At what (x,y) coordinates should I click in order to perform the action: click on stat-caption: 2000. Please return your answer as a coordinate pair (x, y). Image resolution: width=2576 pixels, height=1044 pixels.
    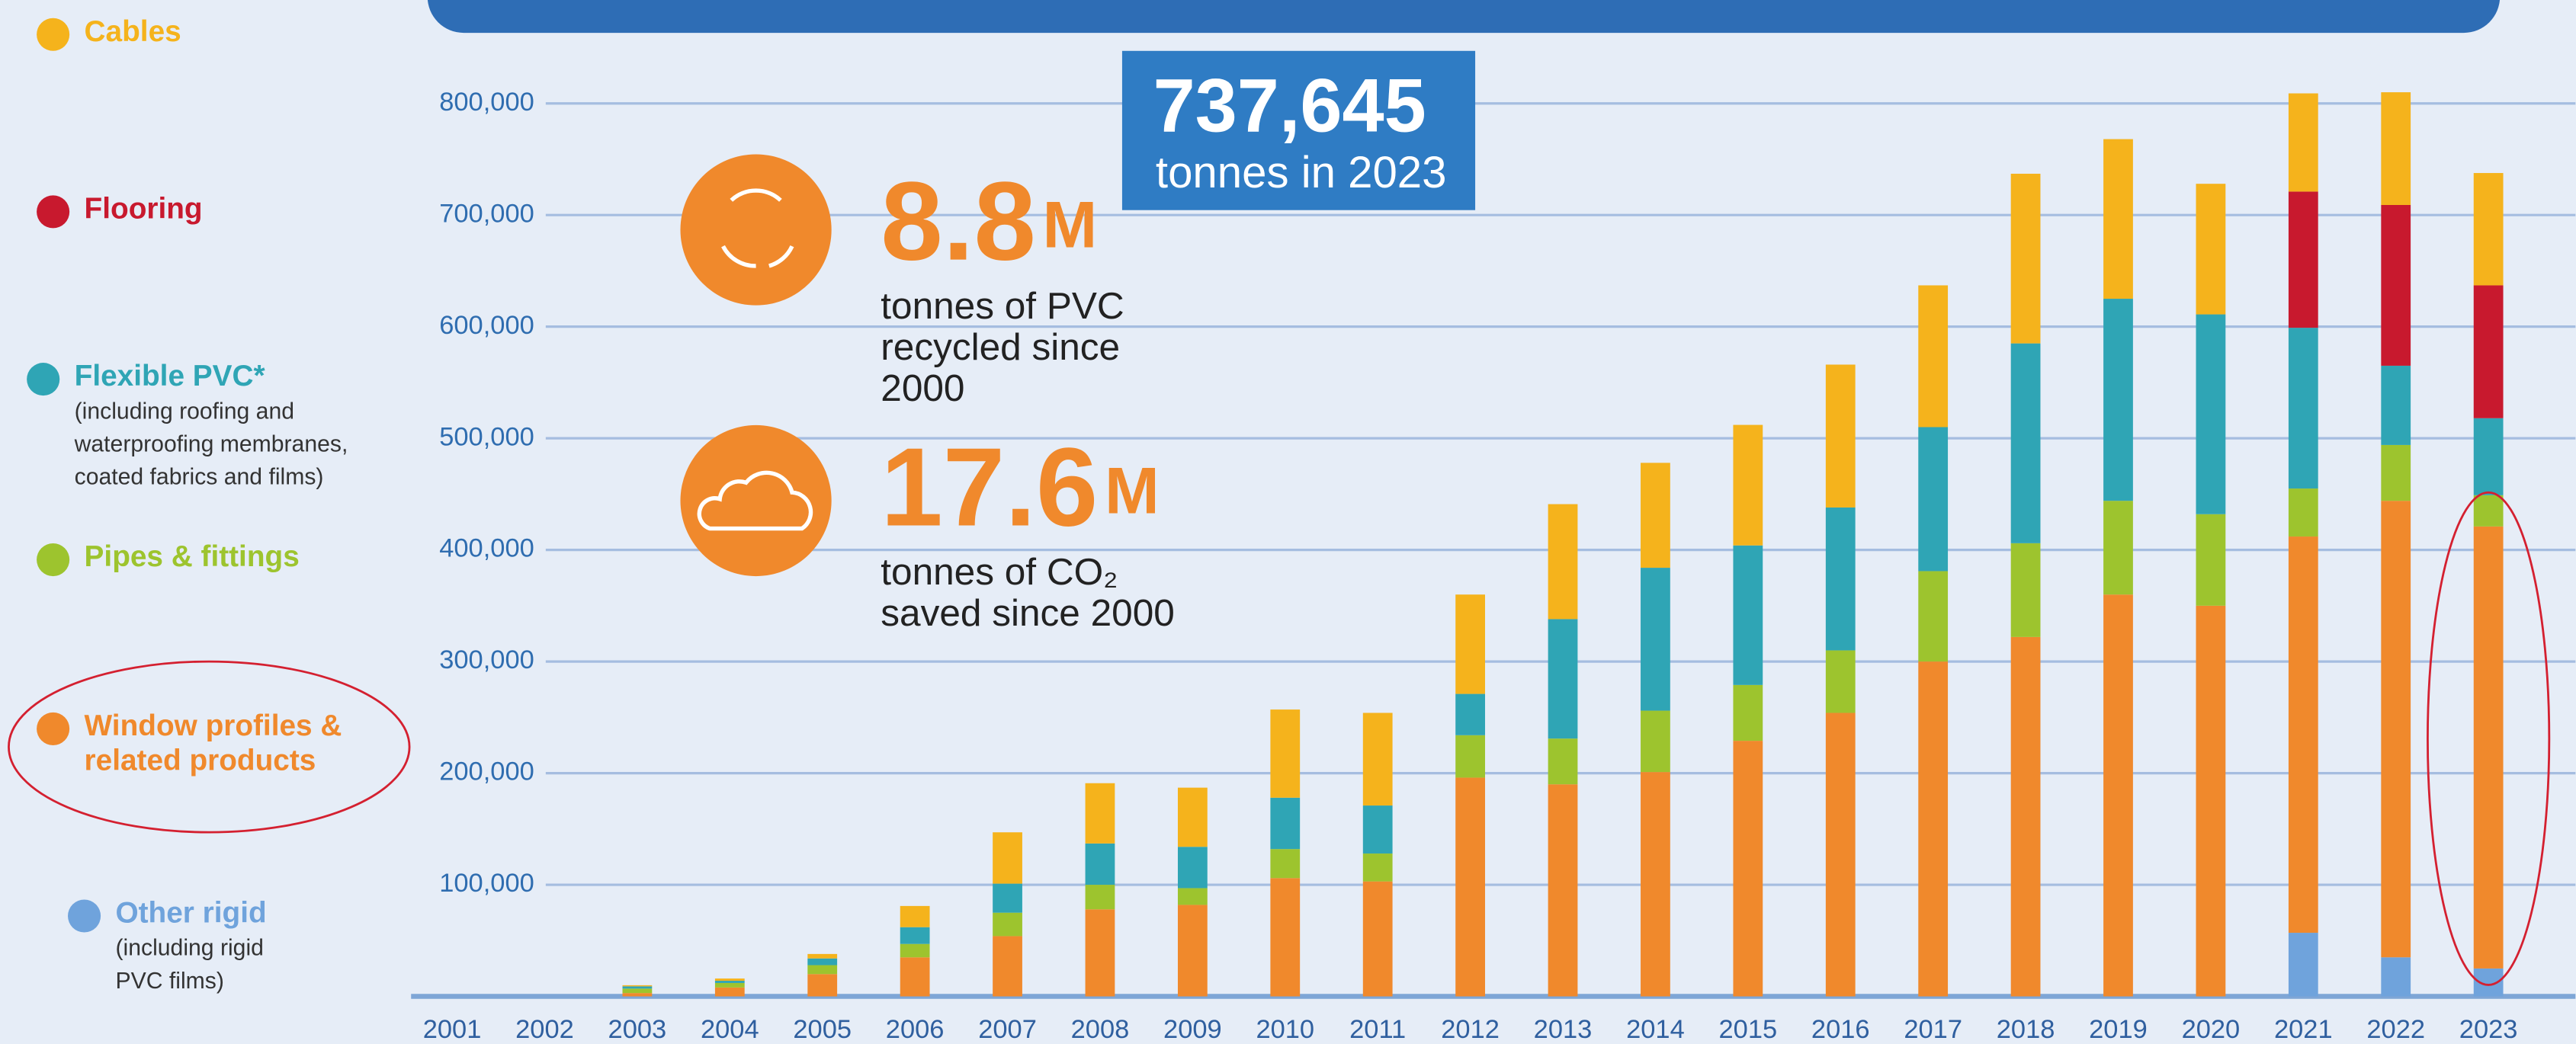
    Looking at the image, I should click on (922, 388).